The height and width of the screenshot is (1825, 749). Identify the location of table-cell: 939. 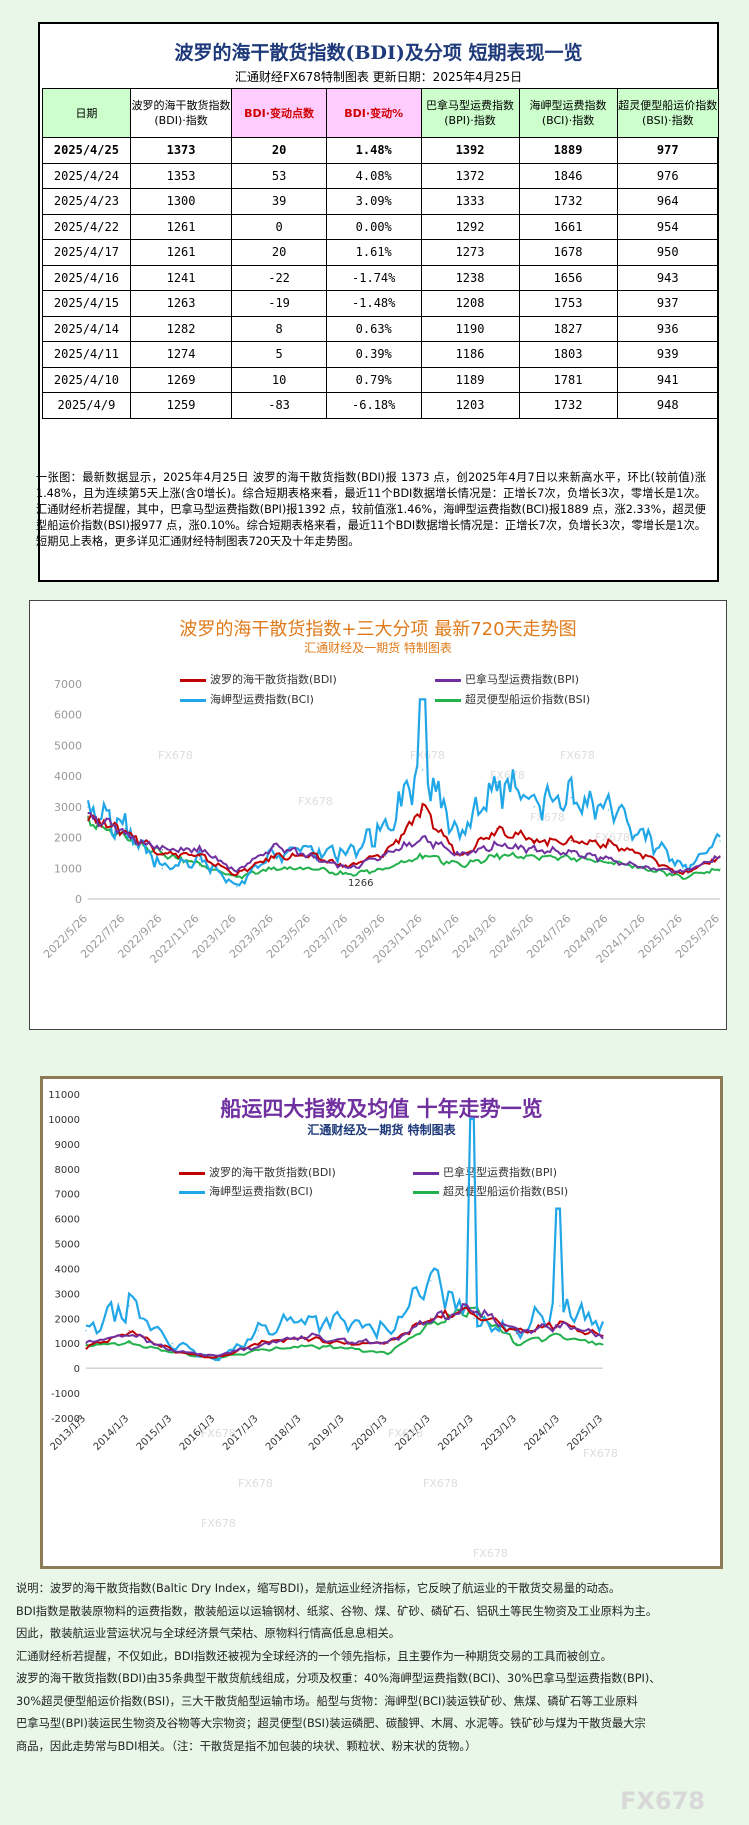
(668, 354).